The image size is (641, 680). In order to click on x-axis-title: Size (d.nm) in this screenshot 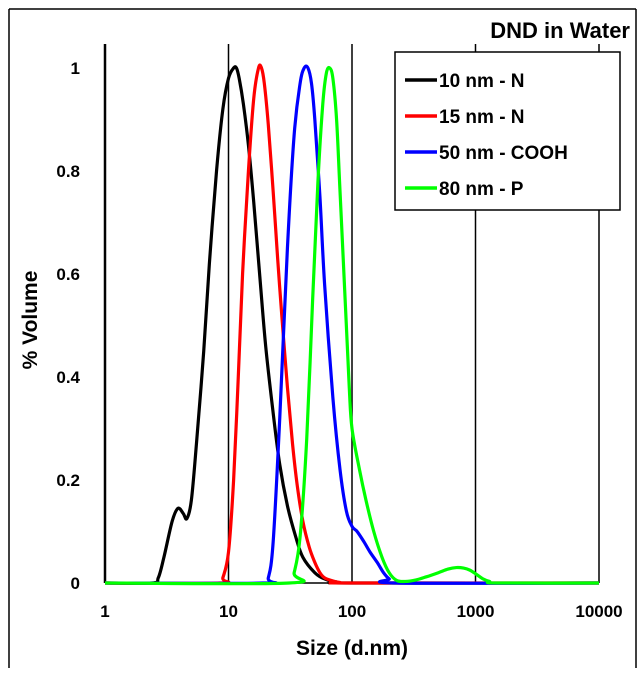, I will do `click(352, 648)`.